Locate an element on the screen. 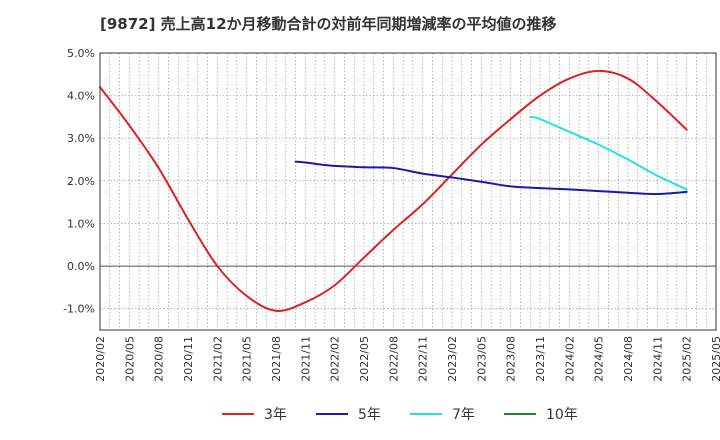 The image size is (720, 440). x-tick-label: 2023/02 is located at coordinates (452, 359).